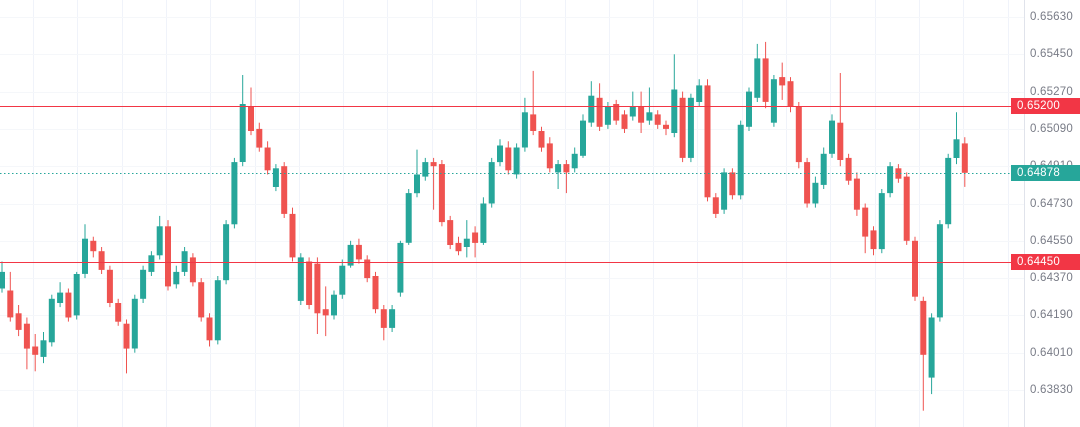  What do you see at coordinates (1045, 262) in the screenshot?
I see `price-level-badge: 0.64450` at bounding box center [1045, 262].